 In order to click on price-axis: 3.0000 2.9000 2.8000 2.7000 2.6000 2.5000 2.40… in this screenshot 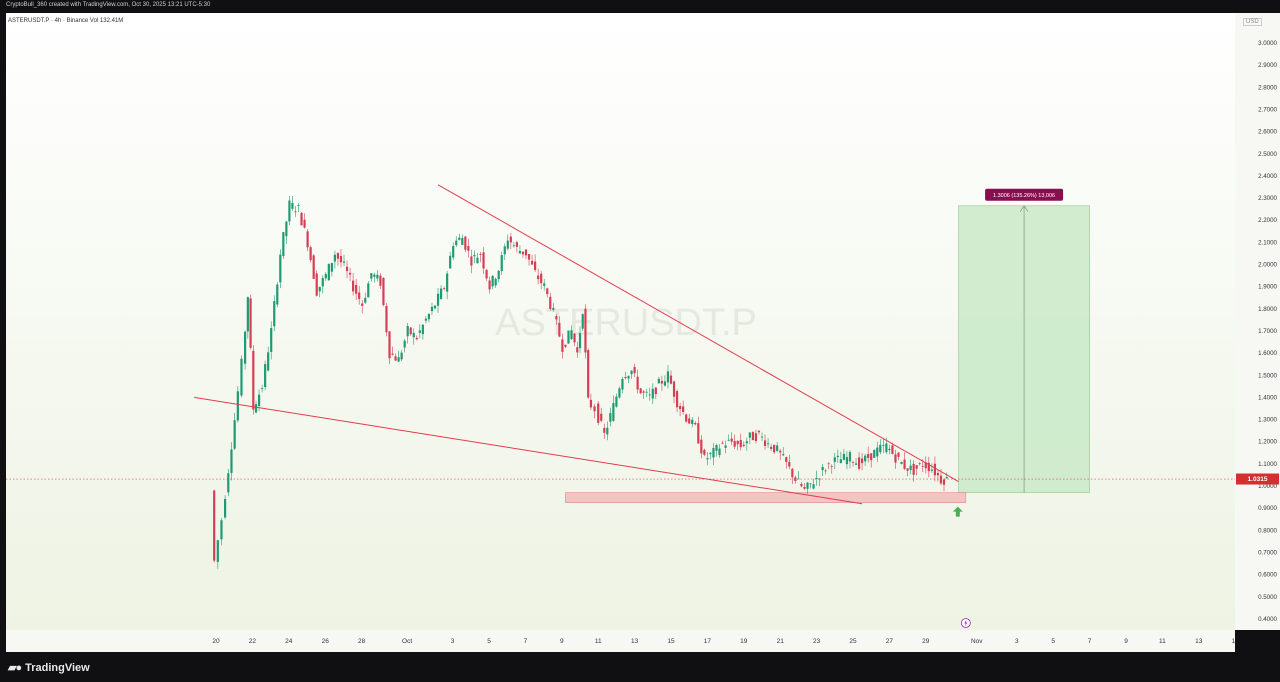, I will do `click(1257, 321)`.